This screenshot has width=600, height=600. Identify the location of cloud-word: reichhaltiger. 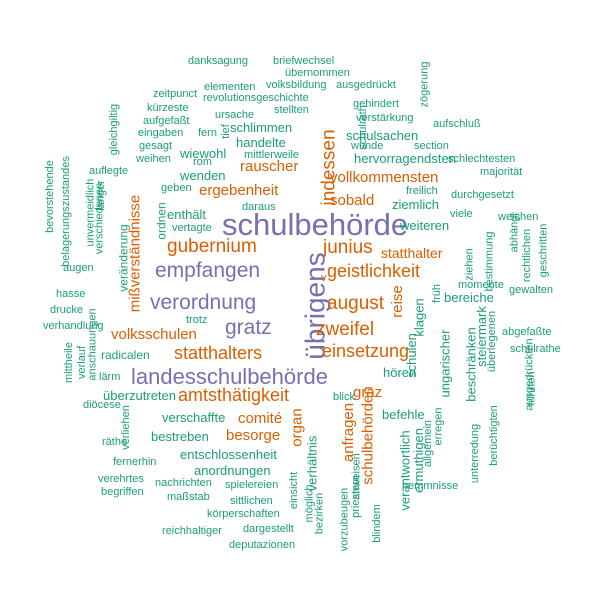
(192, 531).